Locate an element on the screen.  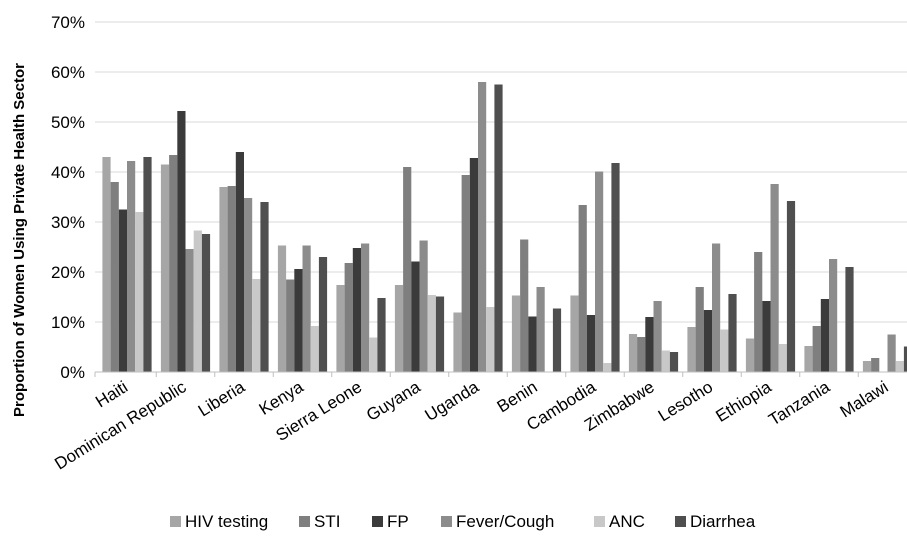
x-tick-label: Benin is located at coordinates (517, 396).